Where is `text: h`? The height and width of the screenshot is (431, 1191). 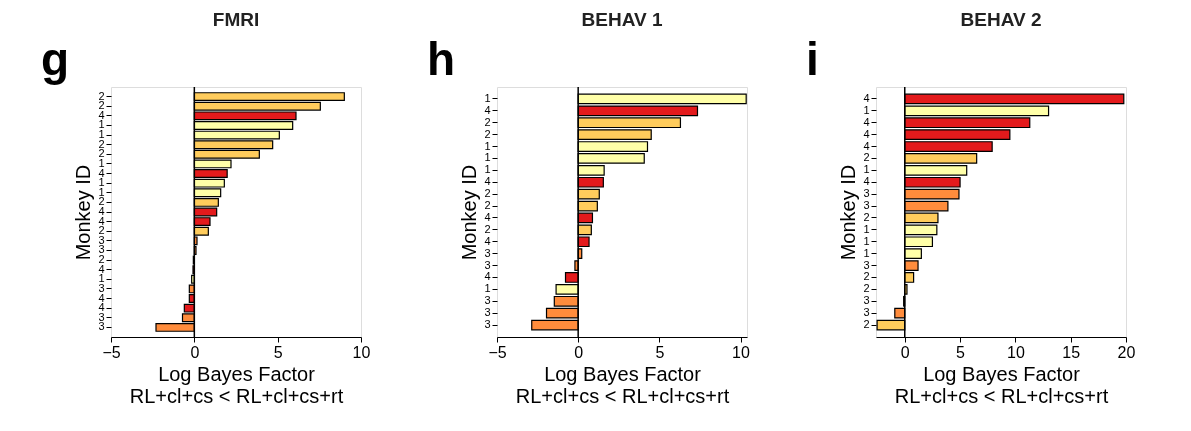
text: h is located at coordinates (441, 59).